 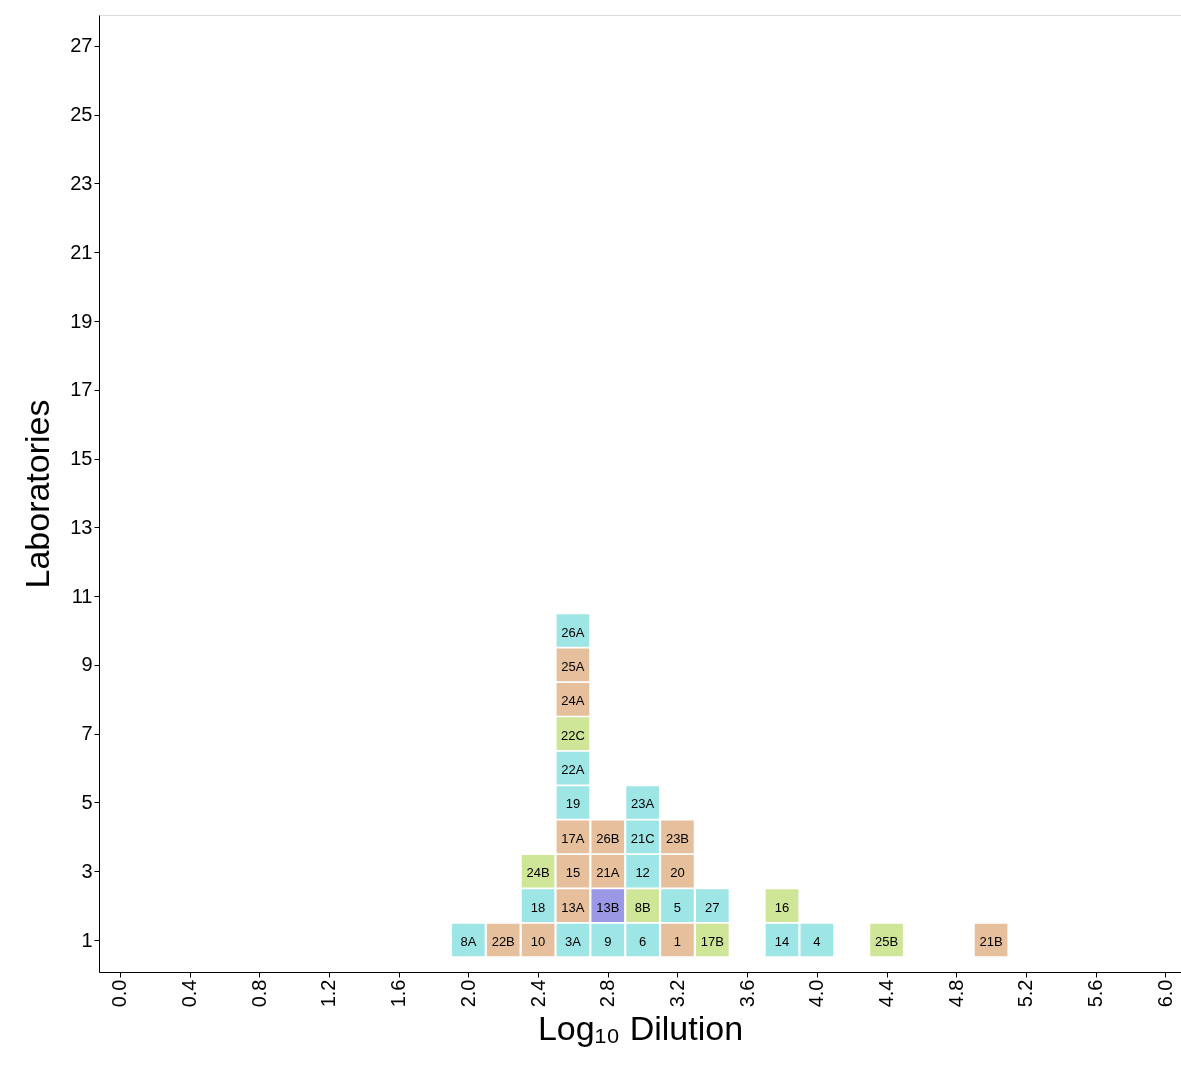 I want to click on annotation: 25A, so click(x=573, y=666).